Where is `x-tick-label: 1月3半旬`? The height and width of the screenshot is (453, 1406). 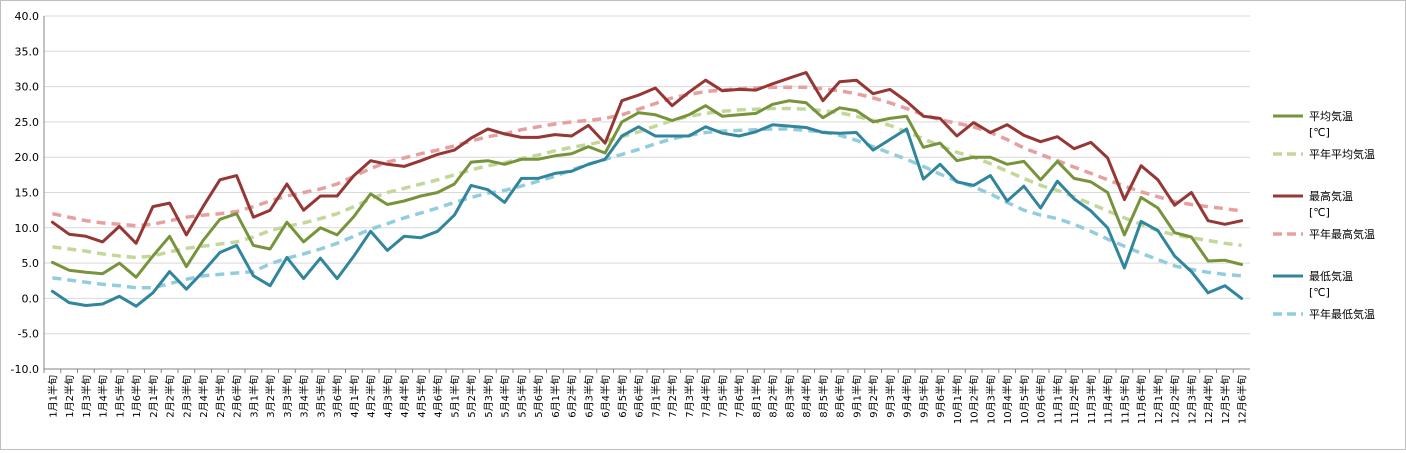 x-tick-label: 1月3半旬 is located at coordinates (86, 396).